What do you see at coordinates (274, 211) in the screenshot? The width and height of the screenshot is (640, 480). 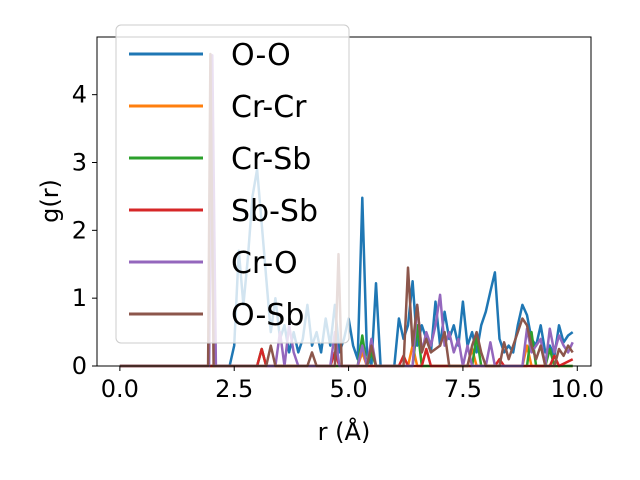 I see `legend-label-sb-sb: Sb-Sb` at bounding box center [274, 211].